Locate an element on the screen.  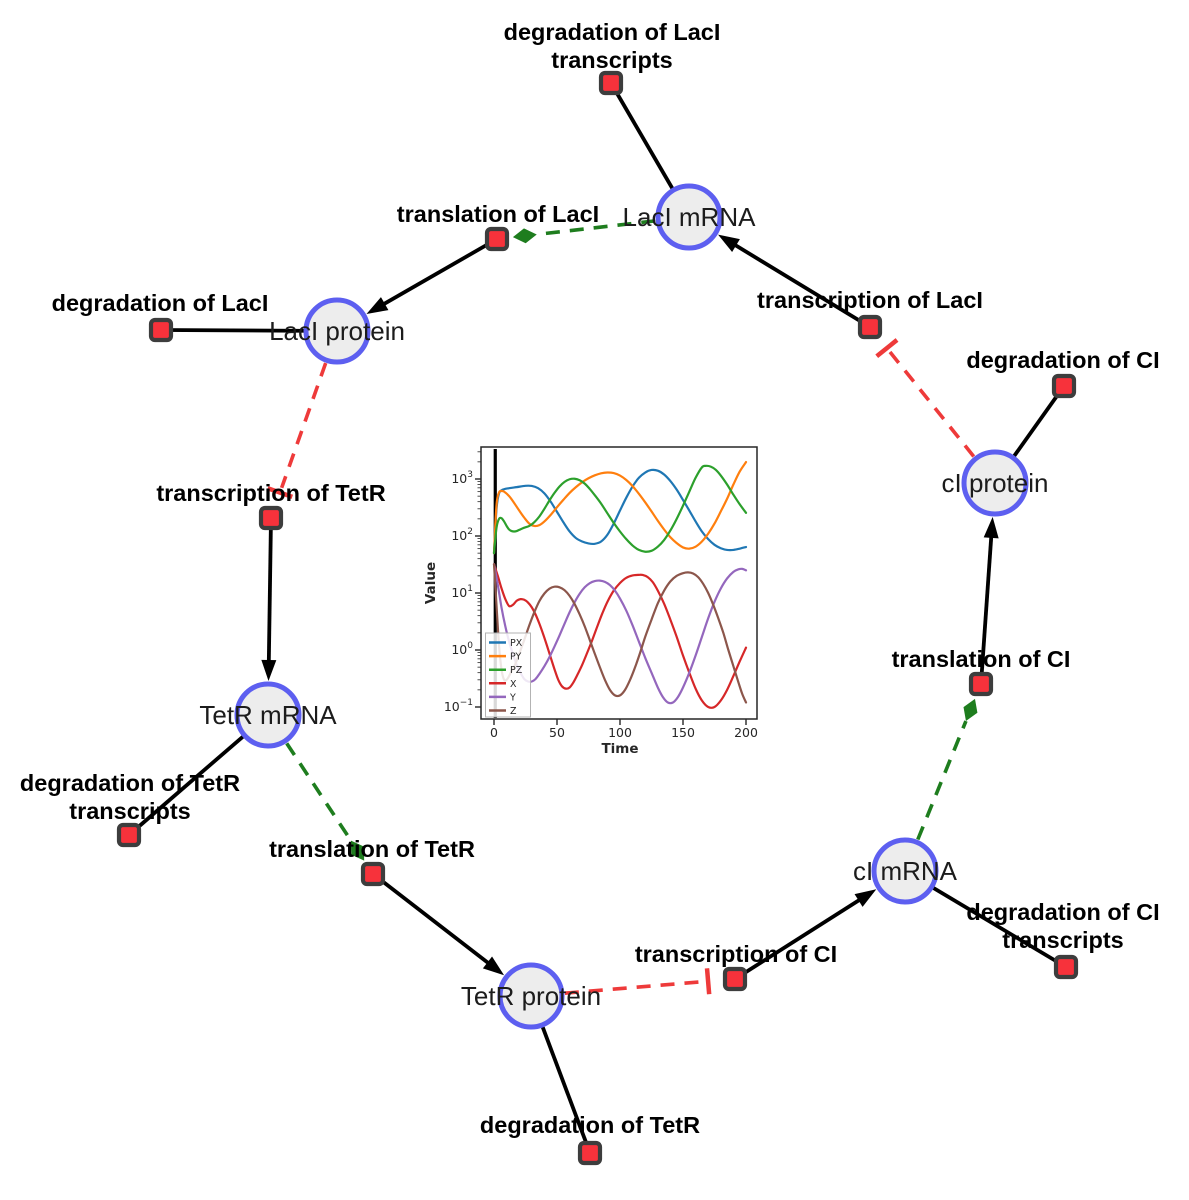
y-tick-label: 10⁻¹ is located at coordinates (458, 706).